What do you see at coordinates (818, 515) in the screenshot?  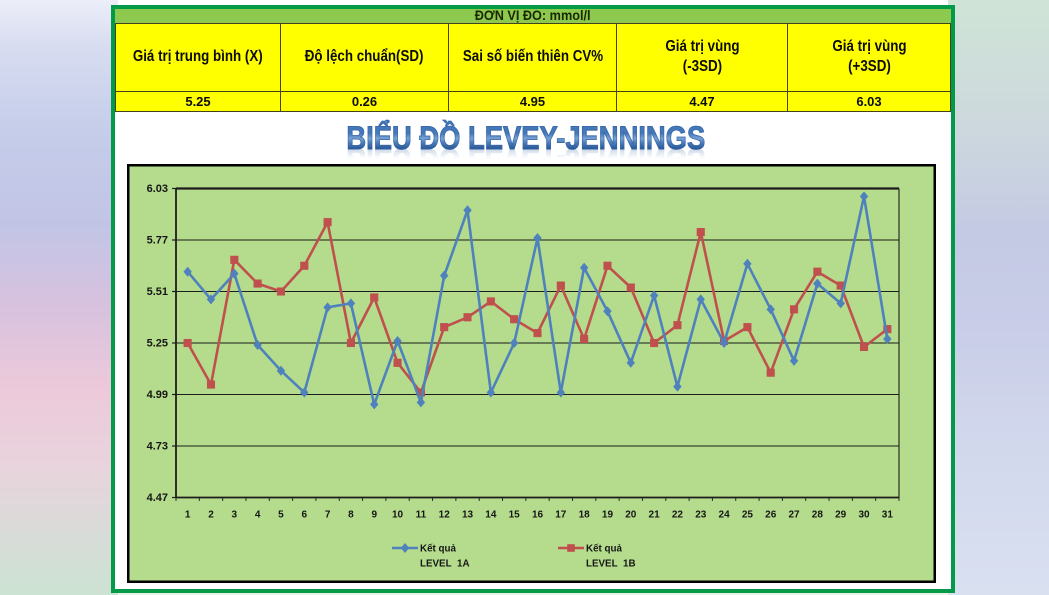 I see `svg-text: 28` at bounding box center [818, 515].